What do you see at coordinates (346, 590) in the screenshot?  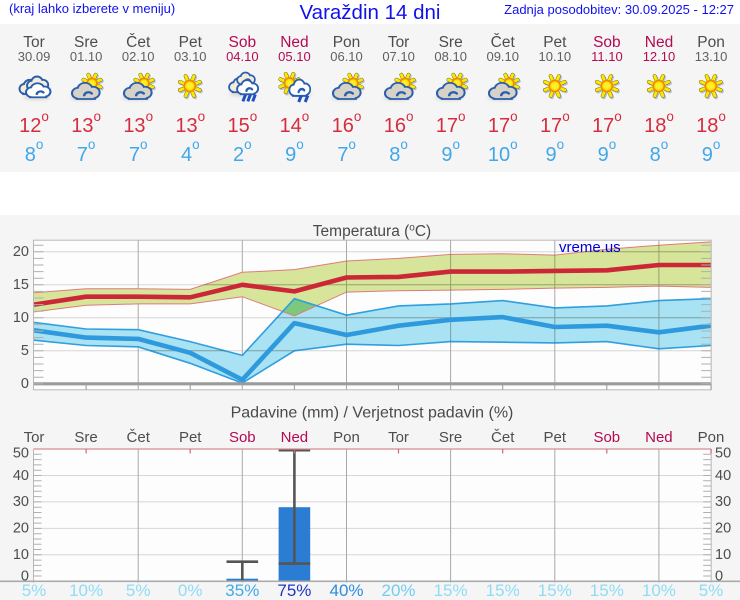 I see `svg-text: 40%` at bounding box center [346, 590].